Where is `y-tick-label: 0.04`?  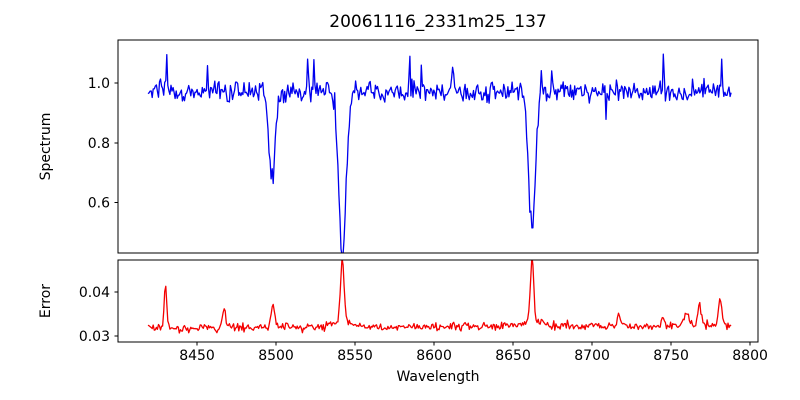
y-tick-label: 0.04 is located at coordinates (94, 293).